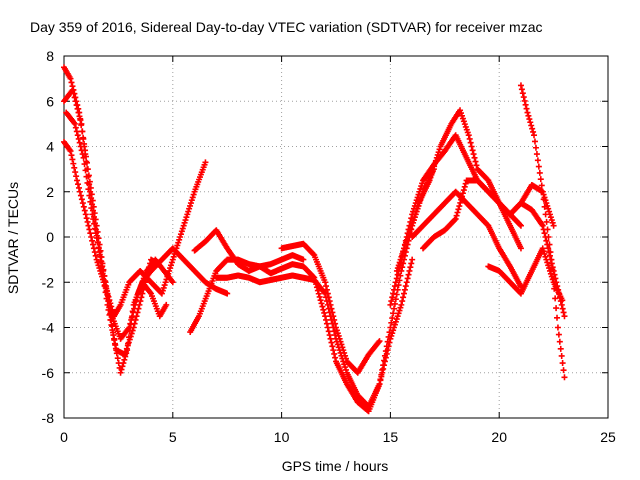  I want to click on x-tick-label: 5, so click(173, 437).